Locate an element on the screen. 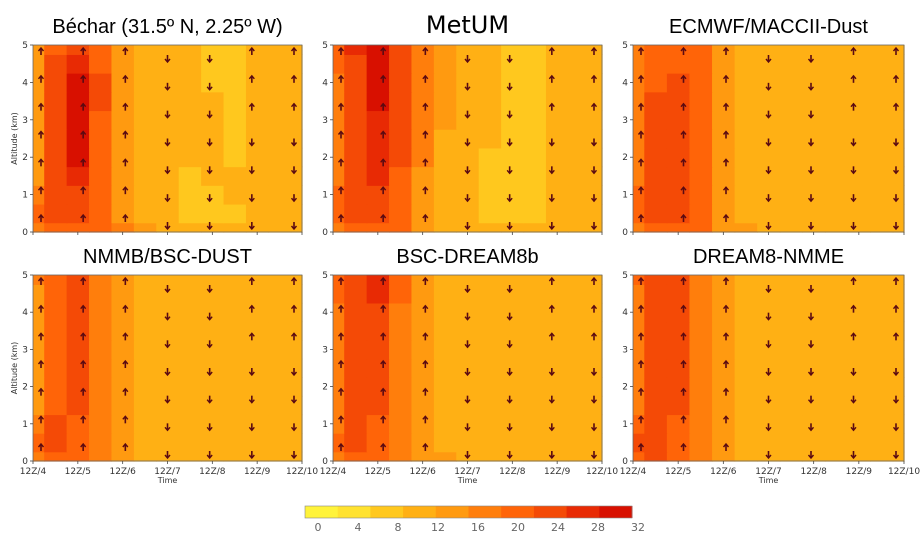 The width and height of the screenshot is (920, 537). panel-title: MetUM is located at coordinates (467, 25).